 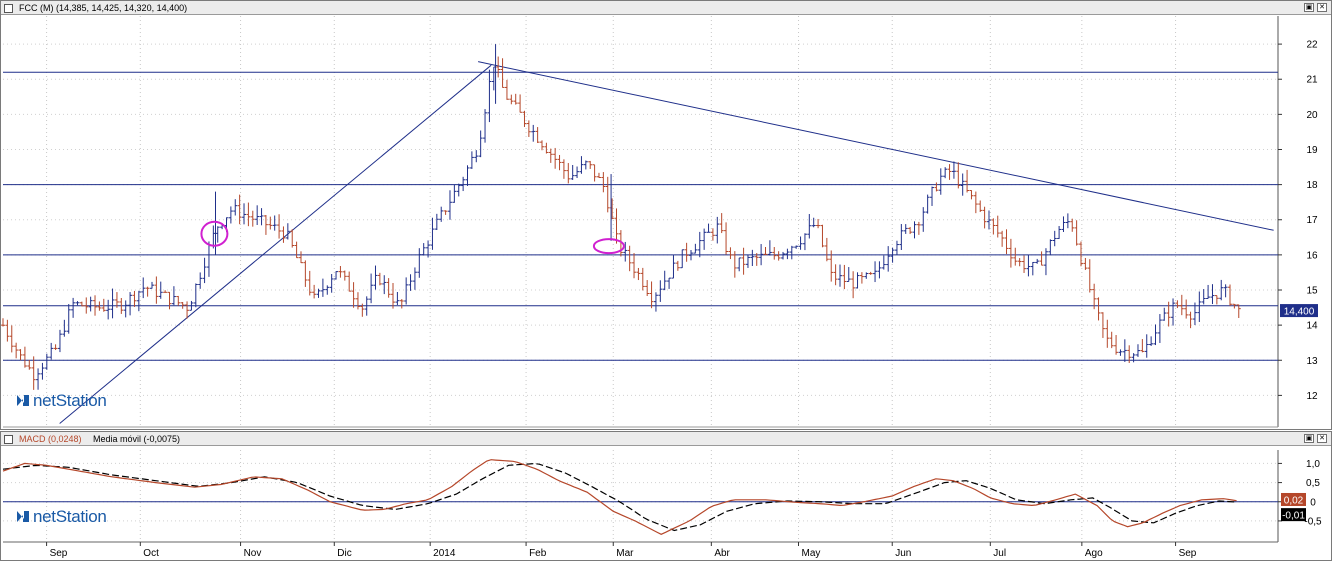 I want to click on macd-value-badge-bg, so click(x=1293, y=499).